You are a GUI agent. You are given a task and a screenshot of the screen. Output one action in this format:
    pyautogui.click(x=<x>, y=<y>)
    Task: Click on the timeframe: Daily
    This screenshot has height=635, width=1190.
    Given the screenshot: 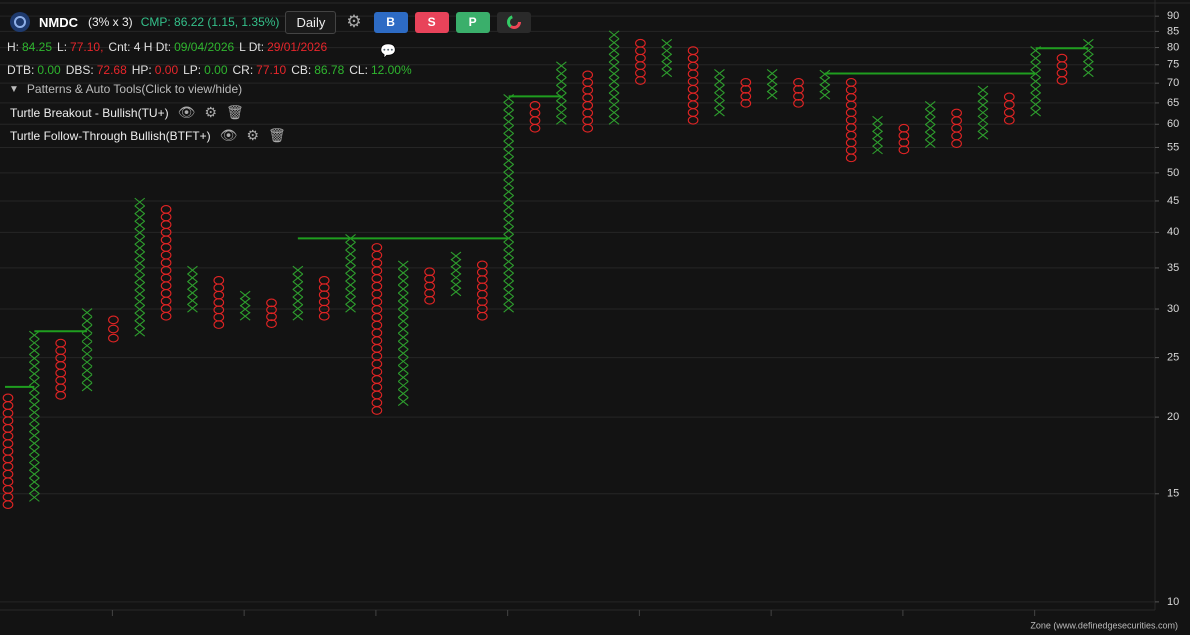 What is the action you would take?
    pyautogui.click(x=311, y=22)
    